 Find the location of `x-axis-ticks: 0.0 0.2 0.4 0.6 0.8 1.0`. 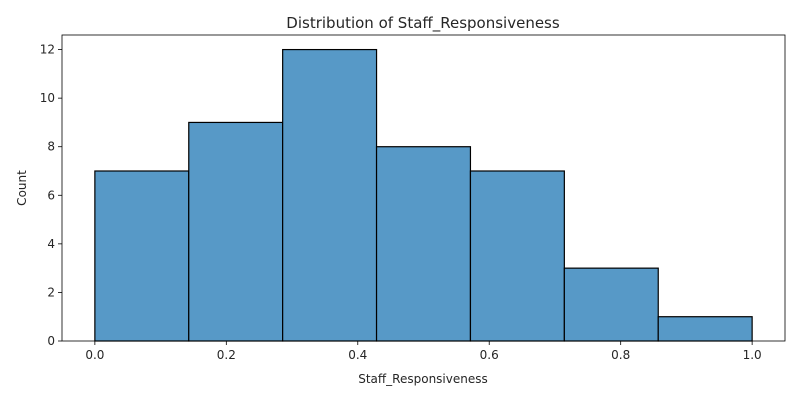

x-axis-ticks: 0.0 0.2 0.4 0.6 0.8 1.0 is located at coordinates (423, 351).